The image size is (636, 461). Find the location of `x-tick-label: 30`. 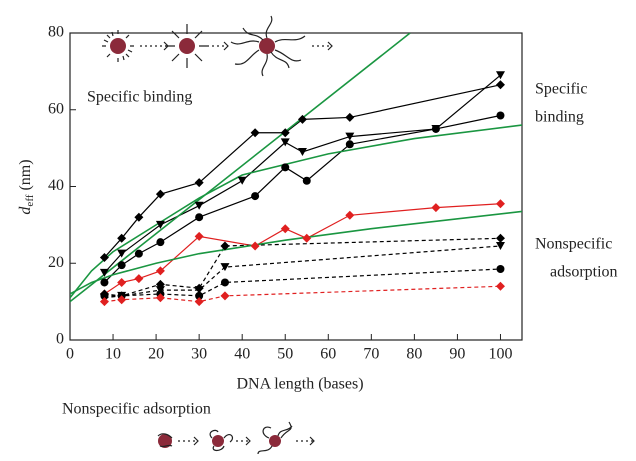

x-tick-label: 30 is located at coordinates (199, 354).